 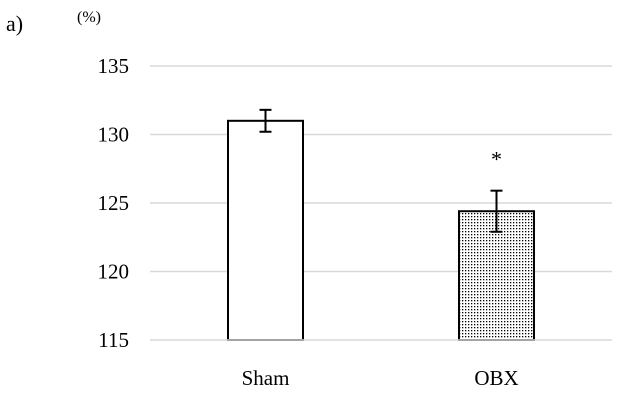 What do you see at coordinates (496, 159) in the screenshot?
I see `significance-marker-obx: *` at bounding box center [496, 159].